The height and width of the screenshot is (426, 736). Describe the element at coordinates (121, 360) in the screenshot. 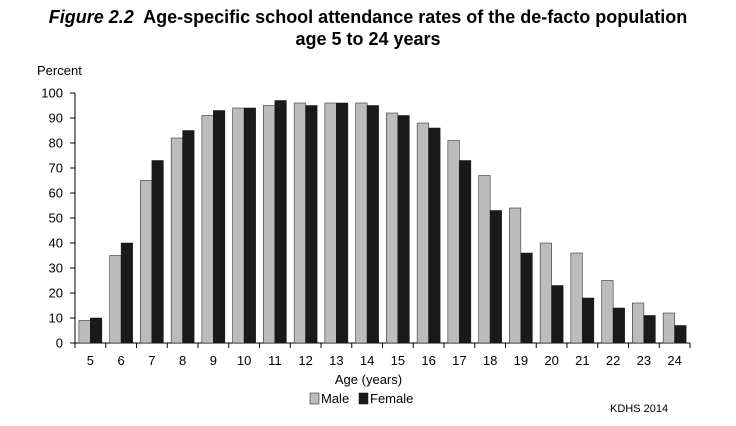

I see `x-tick-label: 6` at that location.